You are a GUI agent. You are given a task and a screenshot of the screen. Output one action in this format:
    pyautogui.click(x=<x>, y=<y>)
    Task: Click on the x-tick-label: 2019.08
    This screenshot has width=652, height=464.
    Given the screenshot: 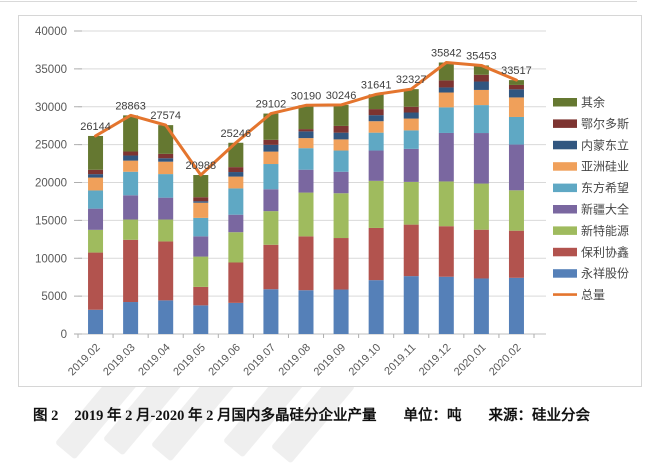 What is the action you would take?
    pyautogui.click(x=295, y=360)
    